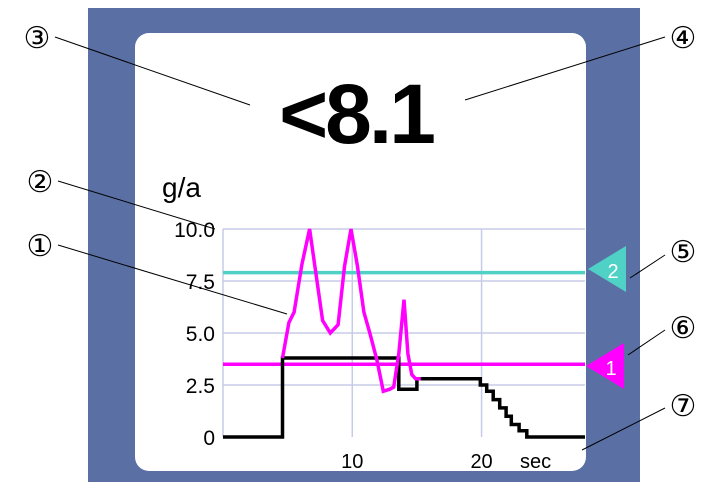  I want to click on callout-4: ④, so click(683, 38).